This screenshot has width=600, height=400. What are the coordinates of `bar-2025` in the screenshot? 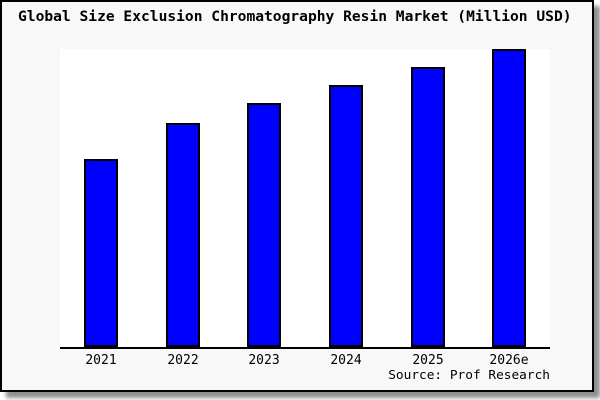 It's located at (428, 207).